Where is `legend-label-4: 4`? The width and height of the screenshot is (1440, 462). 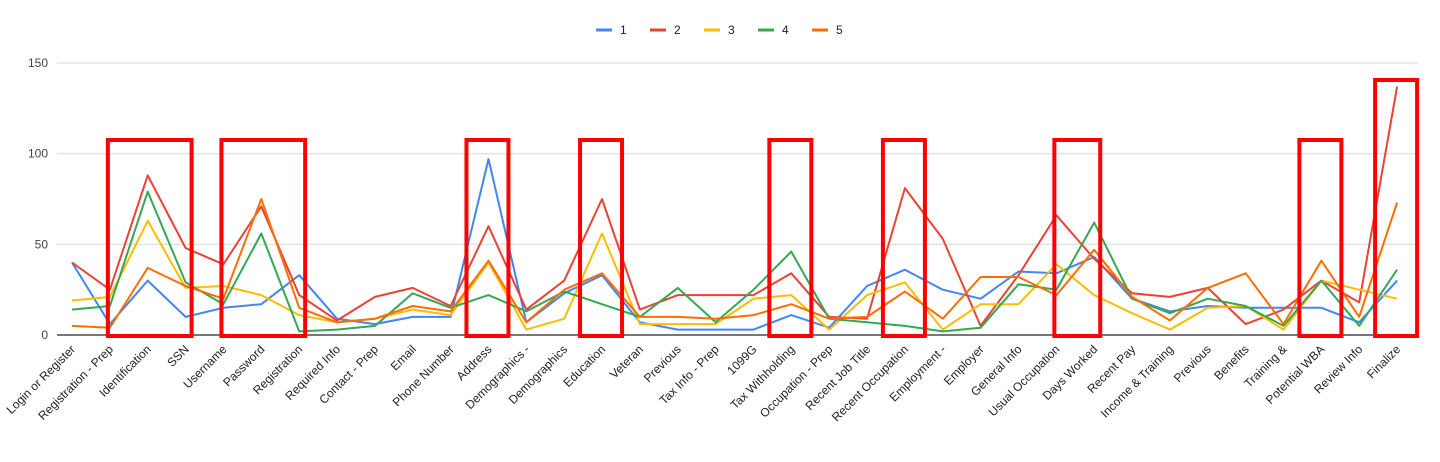 legend-label-4: 4 is located at coordinates (785, 30).